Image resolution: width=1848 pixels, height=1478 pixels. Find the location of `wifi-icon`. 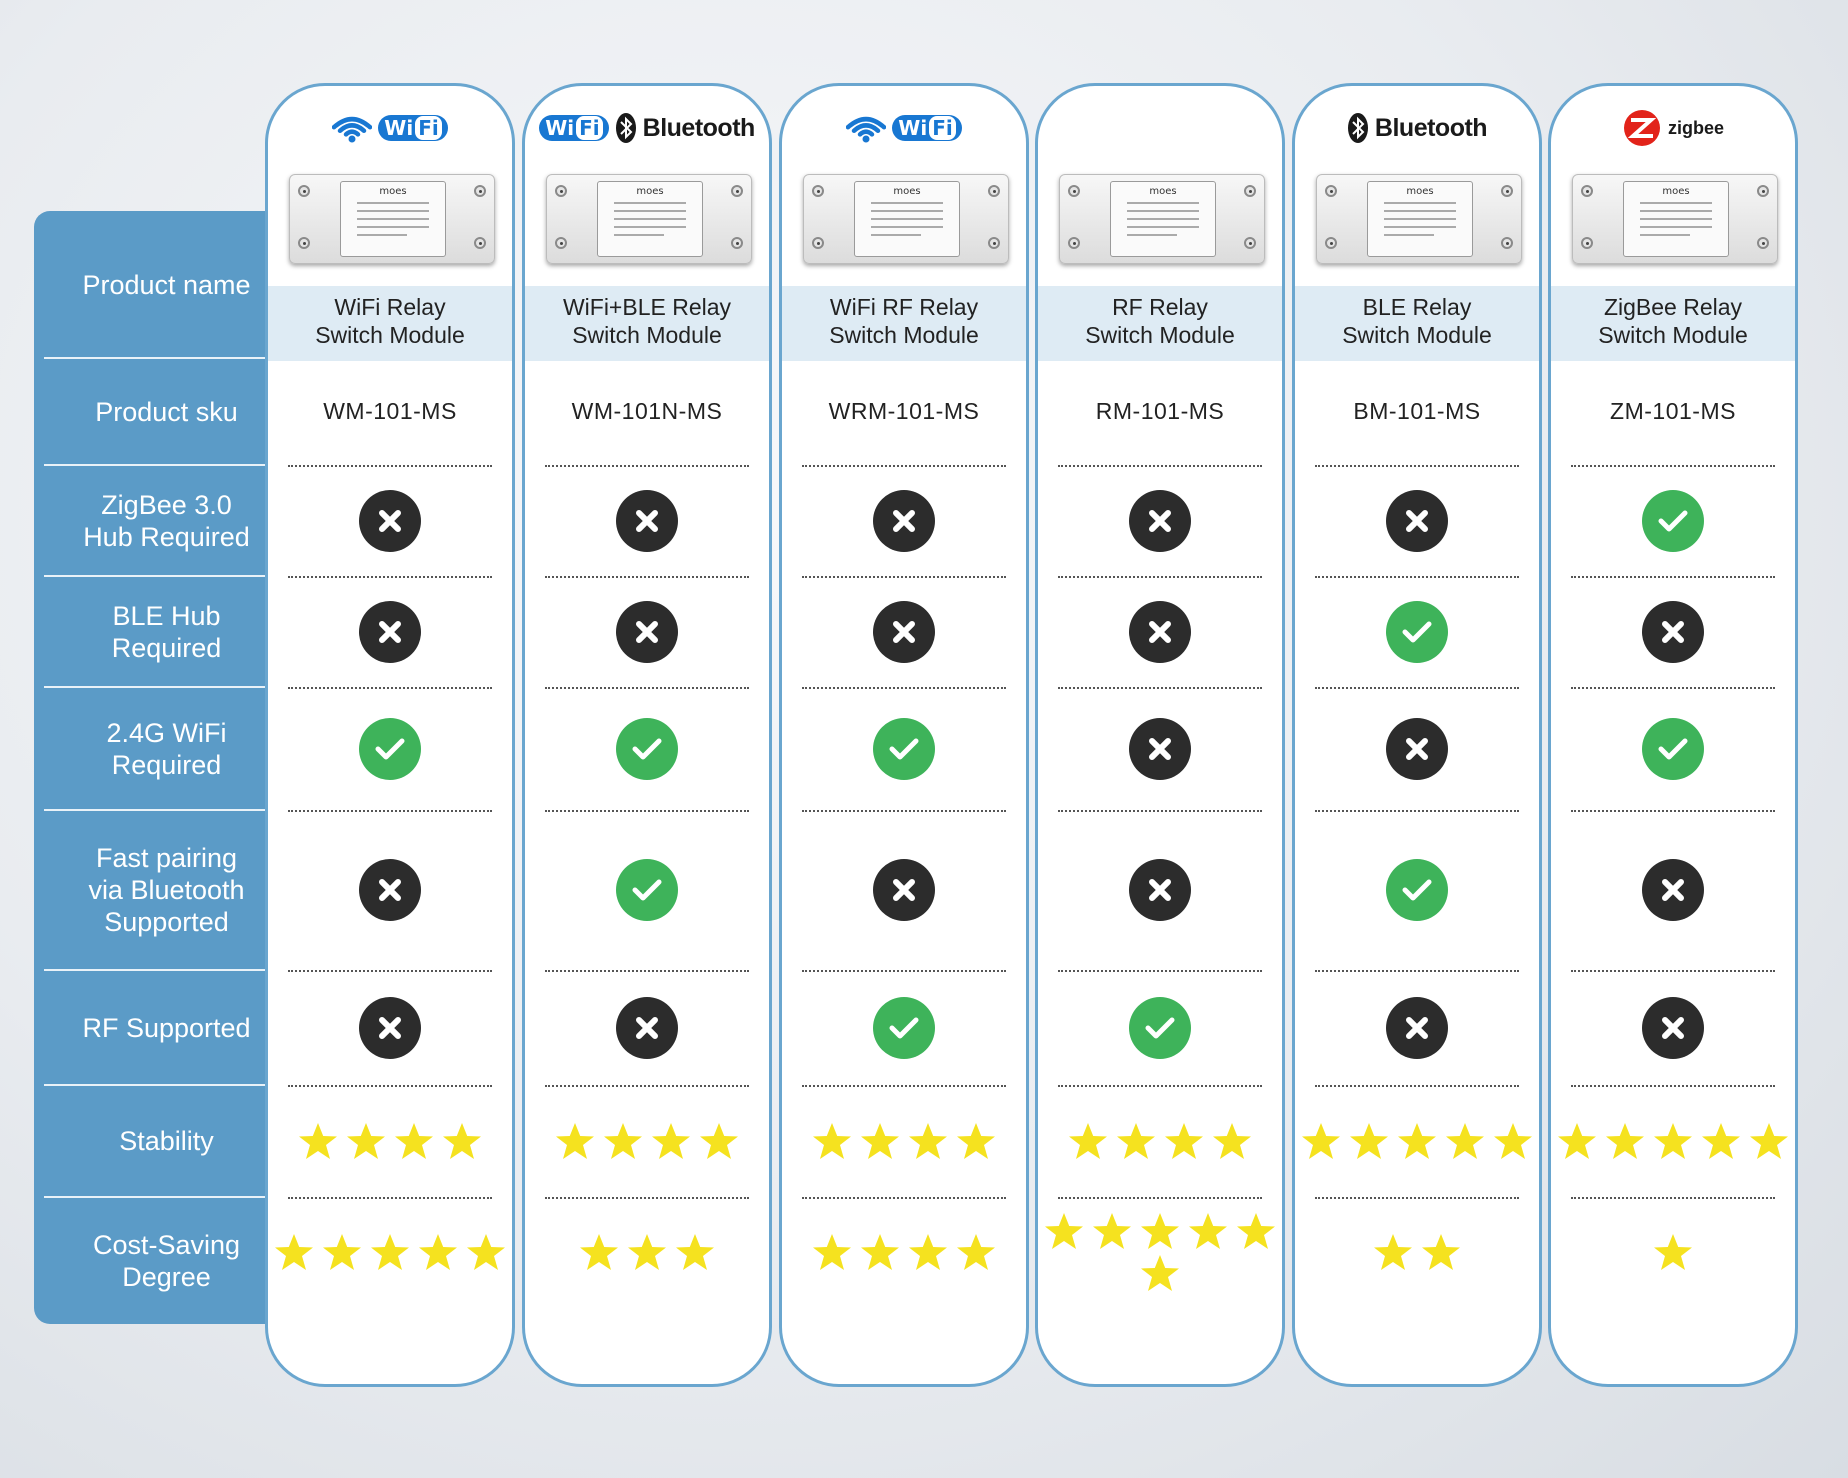

wifi-icon is located at coordinates (352, 129).